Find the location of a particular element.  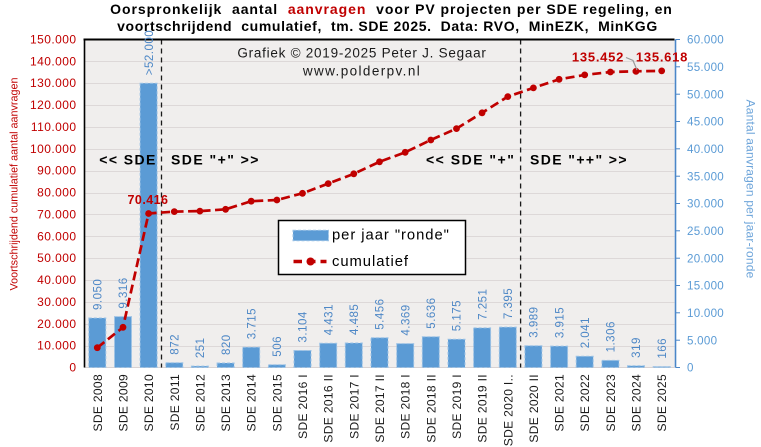

svg-text: 35.000 is located at coordinates (705, 176).